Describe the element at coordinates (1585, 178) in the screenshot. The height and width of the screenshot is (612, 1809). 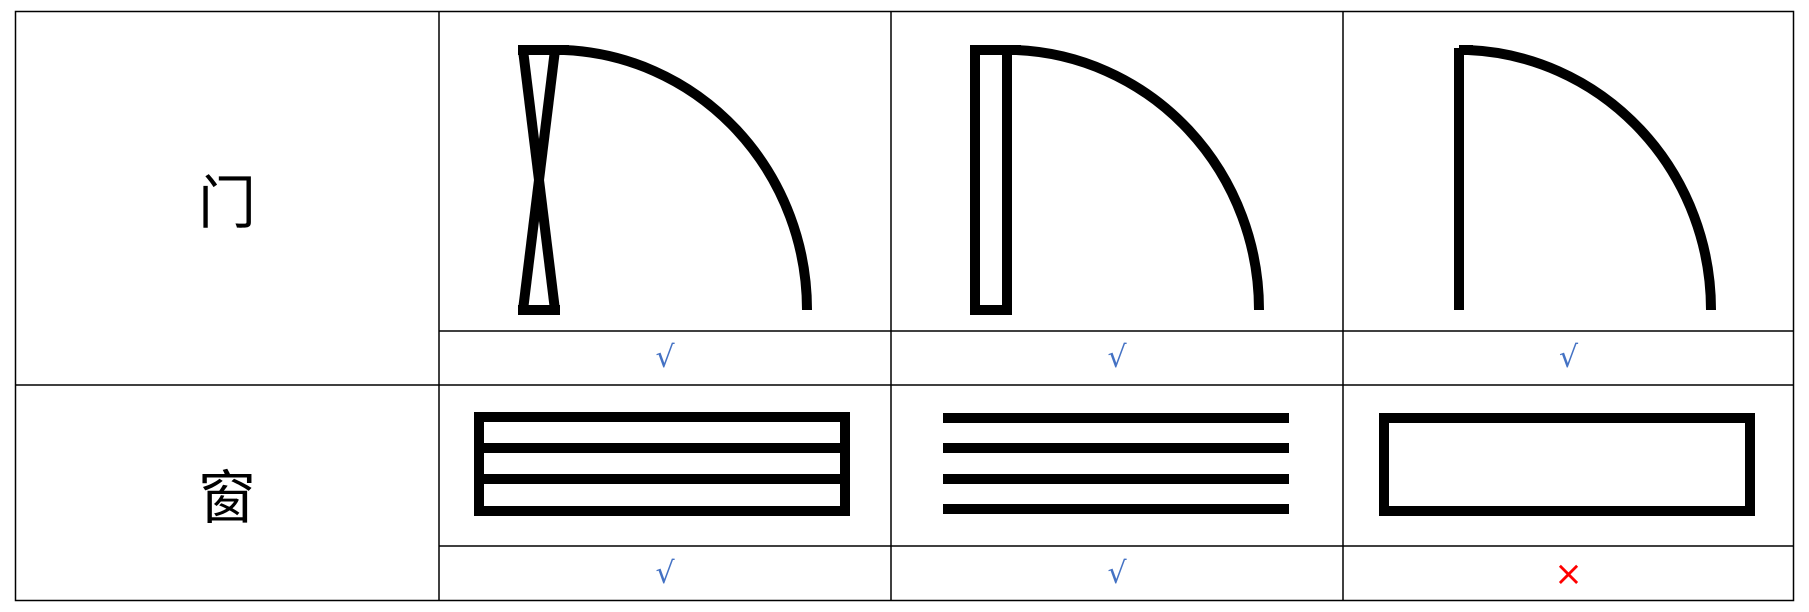
I see `door-symbol-single-line-leaf-icon` at that location.